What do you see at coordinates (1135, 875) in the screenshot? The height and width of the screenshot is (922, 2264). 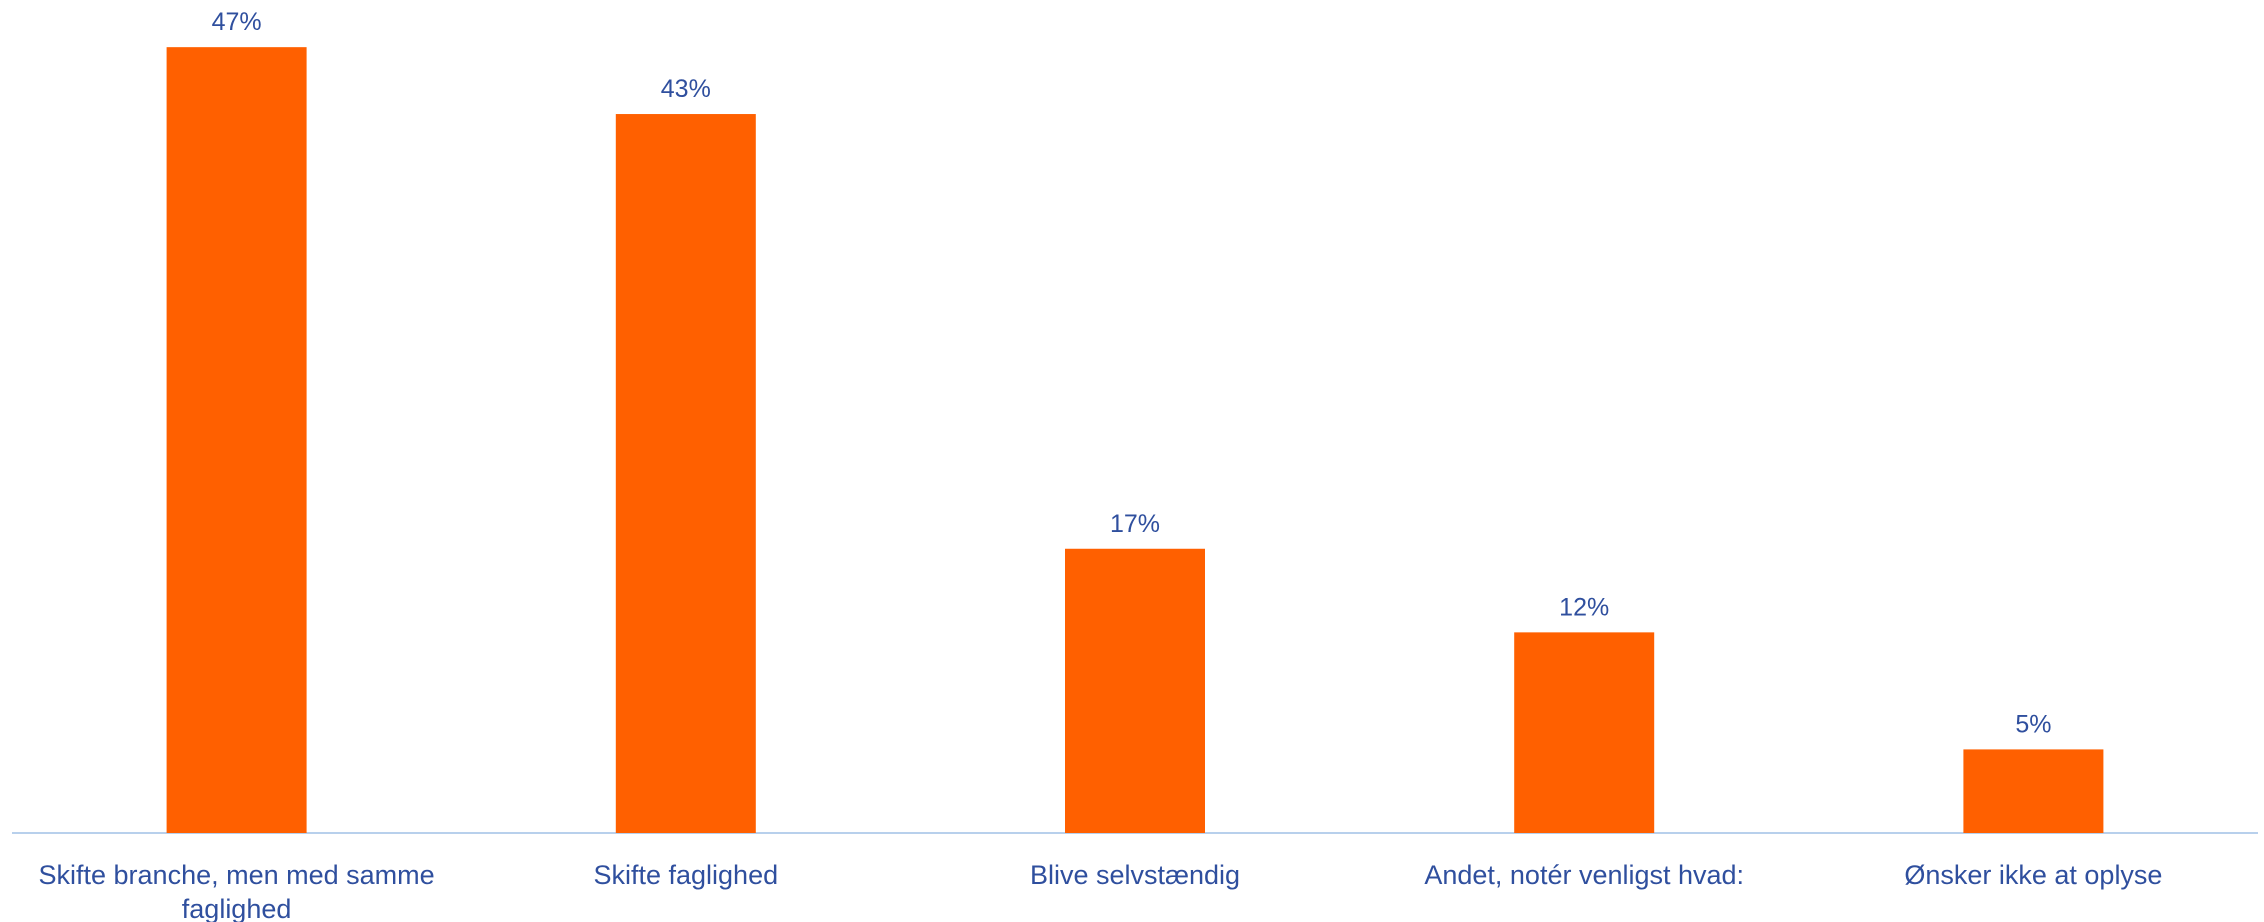 I see `x-tick-label: Blive selvstændig` at bounding box center [1135, 875].